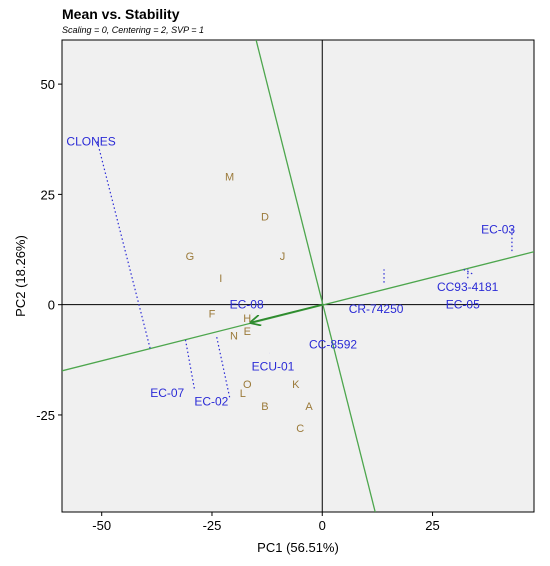 This screenshot has width=550, height=566. I want to click on chart-title: Mean vs. Stability, so click(121, 14).